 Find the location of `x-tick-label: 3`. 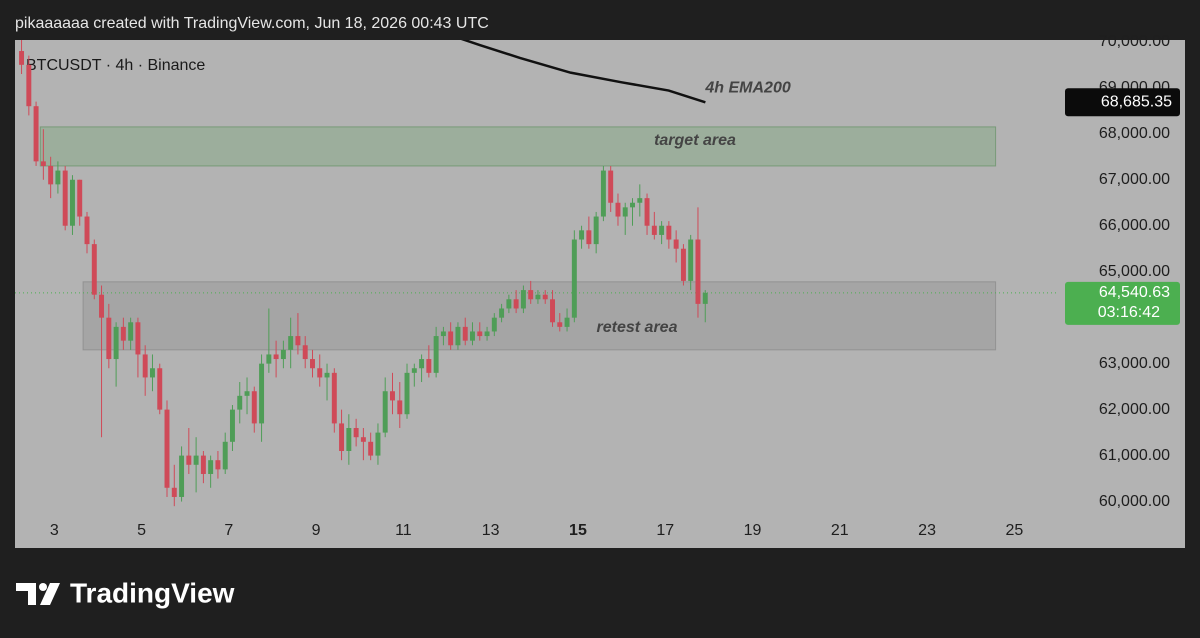

x-tick-label: 3 is located at coordinates (54, 530).